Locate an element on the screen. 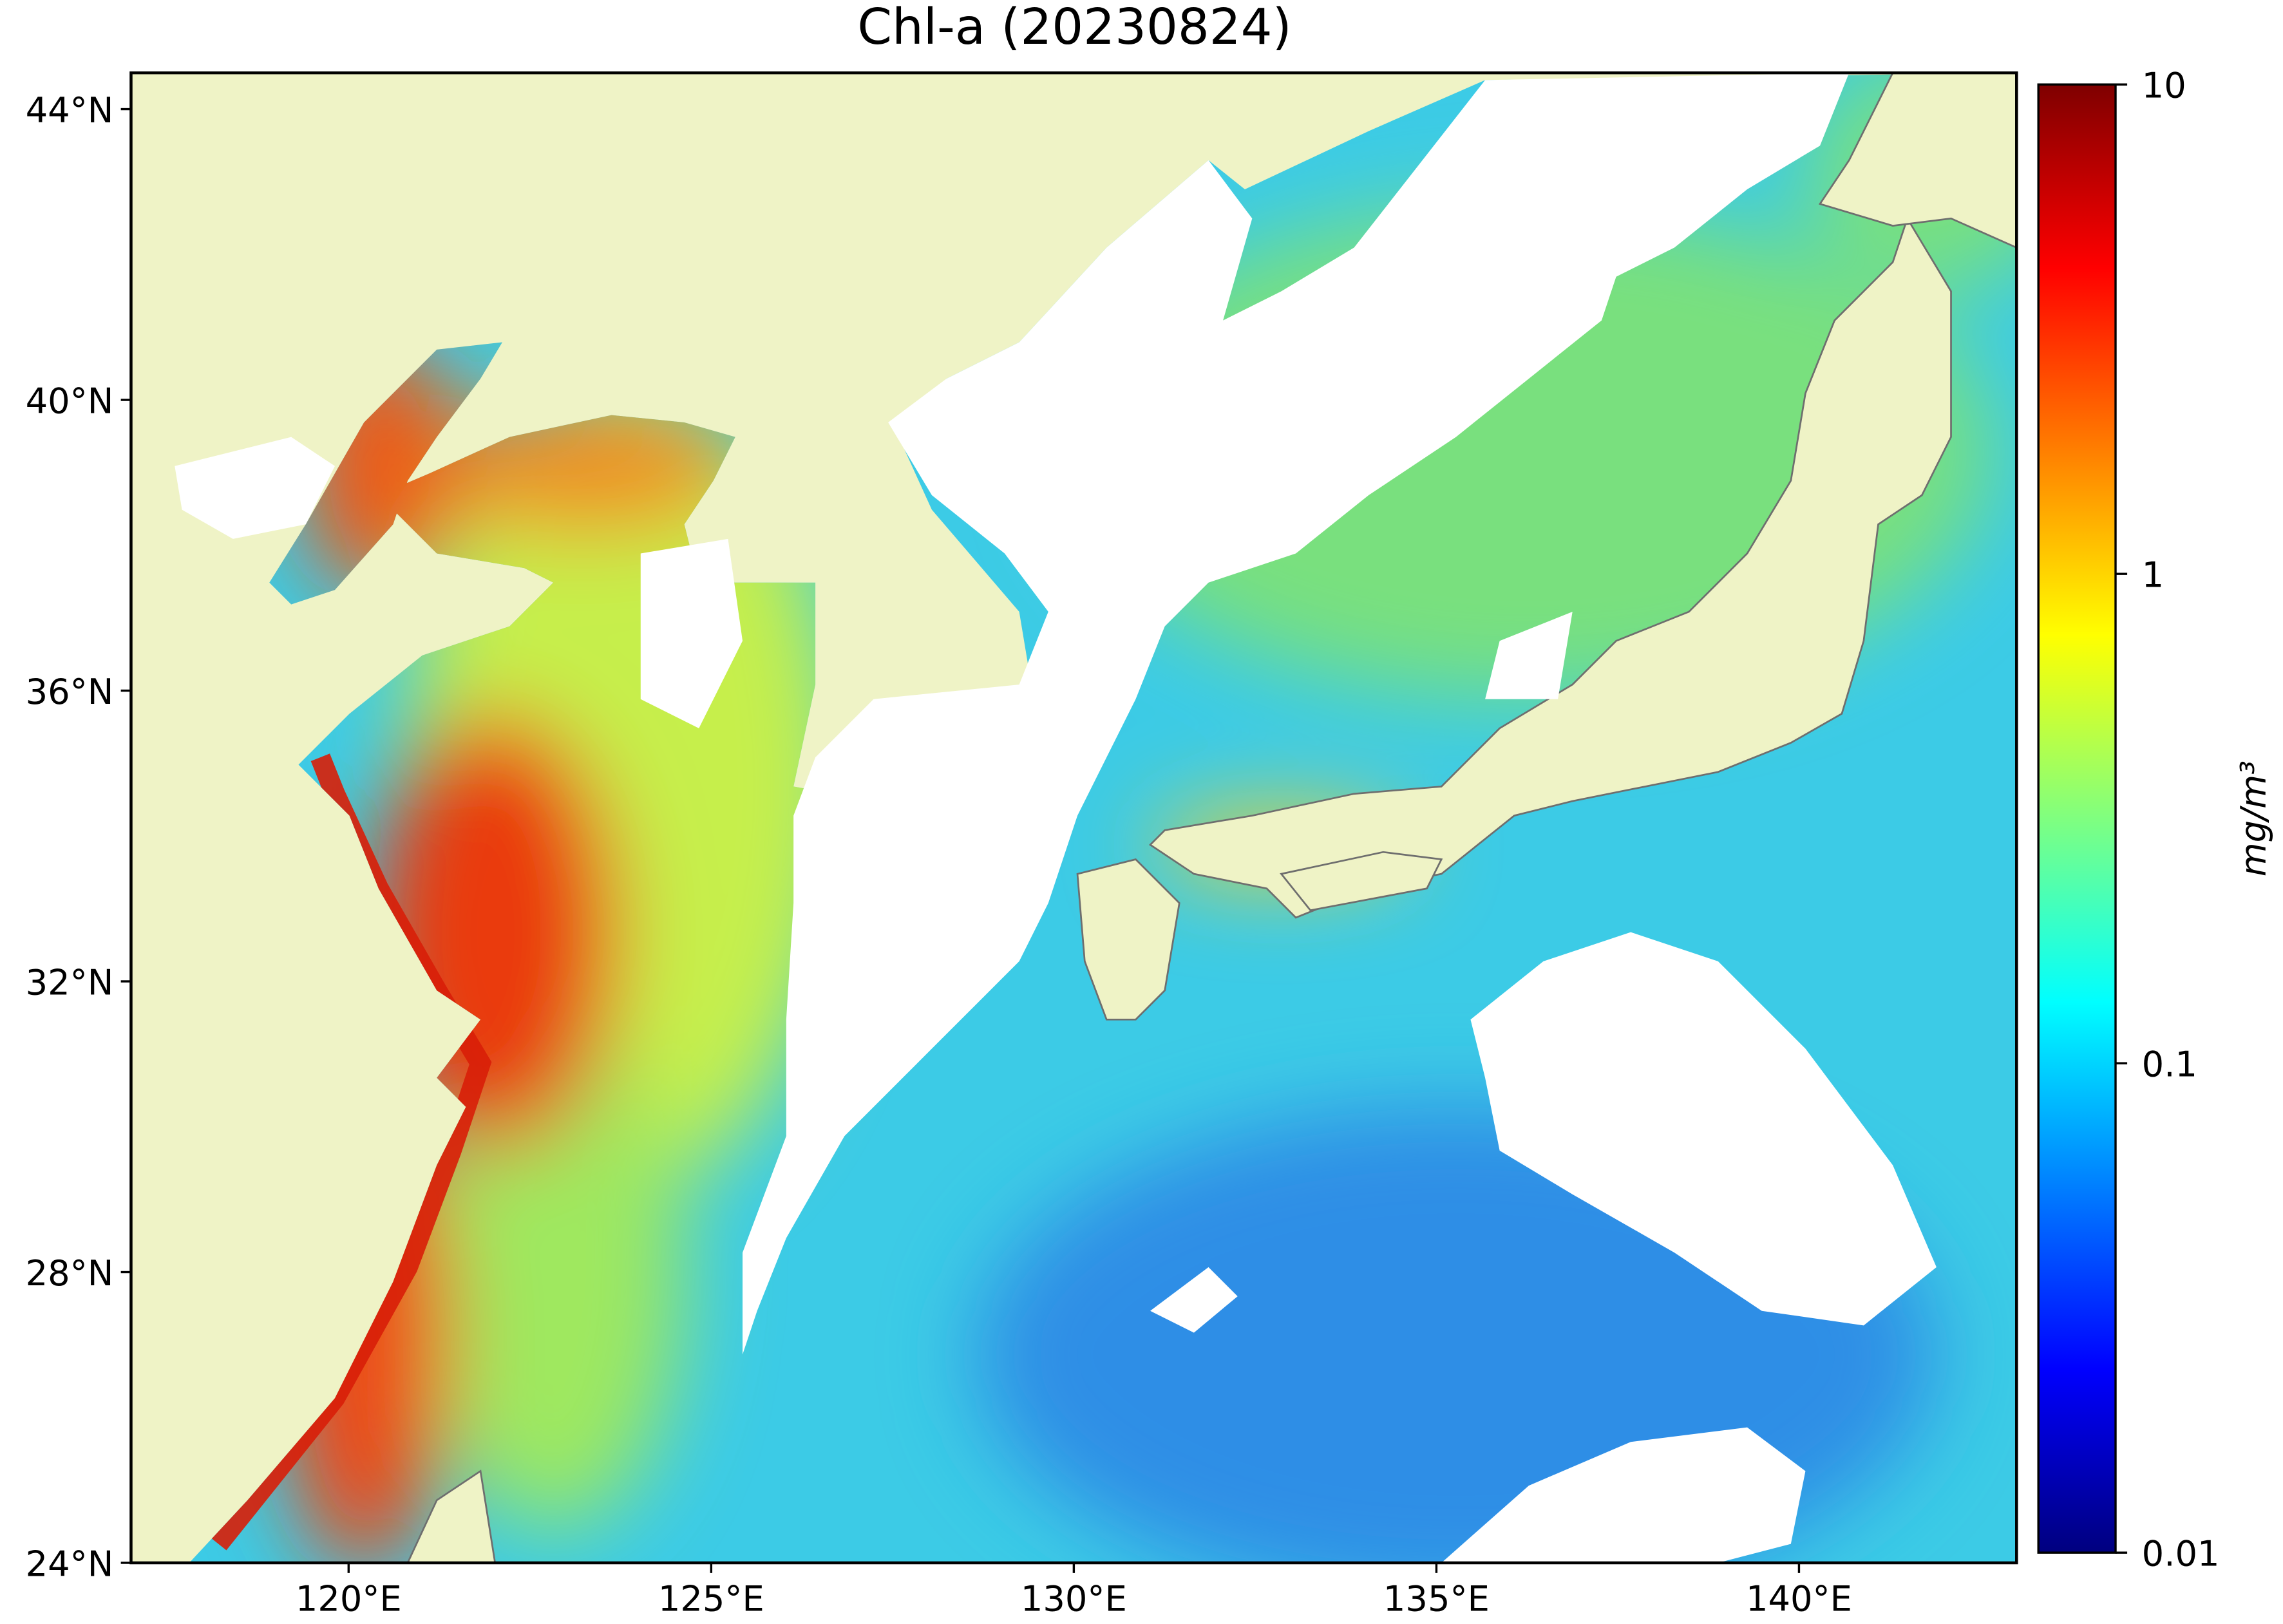  x-tick-label: 130°E is located at coordinates (1074, 1599).